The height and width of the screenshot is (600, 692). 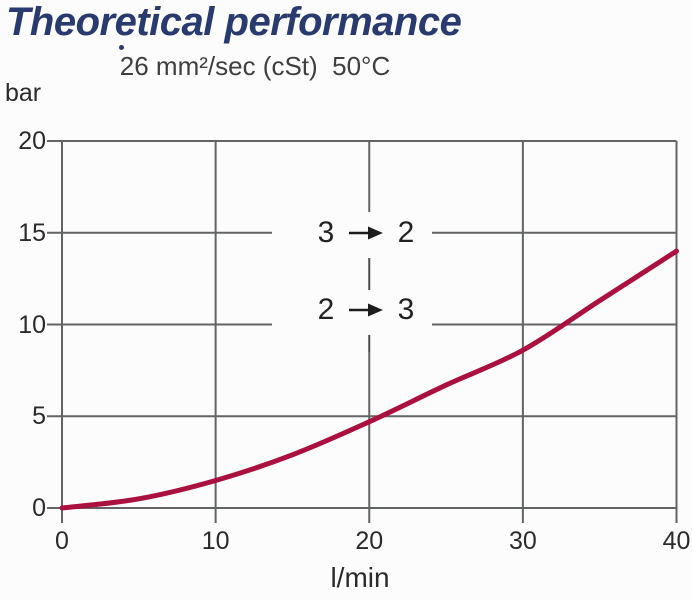 I want to click on y-tick-label: 10, so click(x=32, y=324).